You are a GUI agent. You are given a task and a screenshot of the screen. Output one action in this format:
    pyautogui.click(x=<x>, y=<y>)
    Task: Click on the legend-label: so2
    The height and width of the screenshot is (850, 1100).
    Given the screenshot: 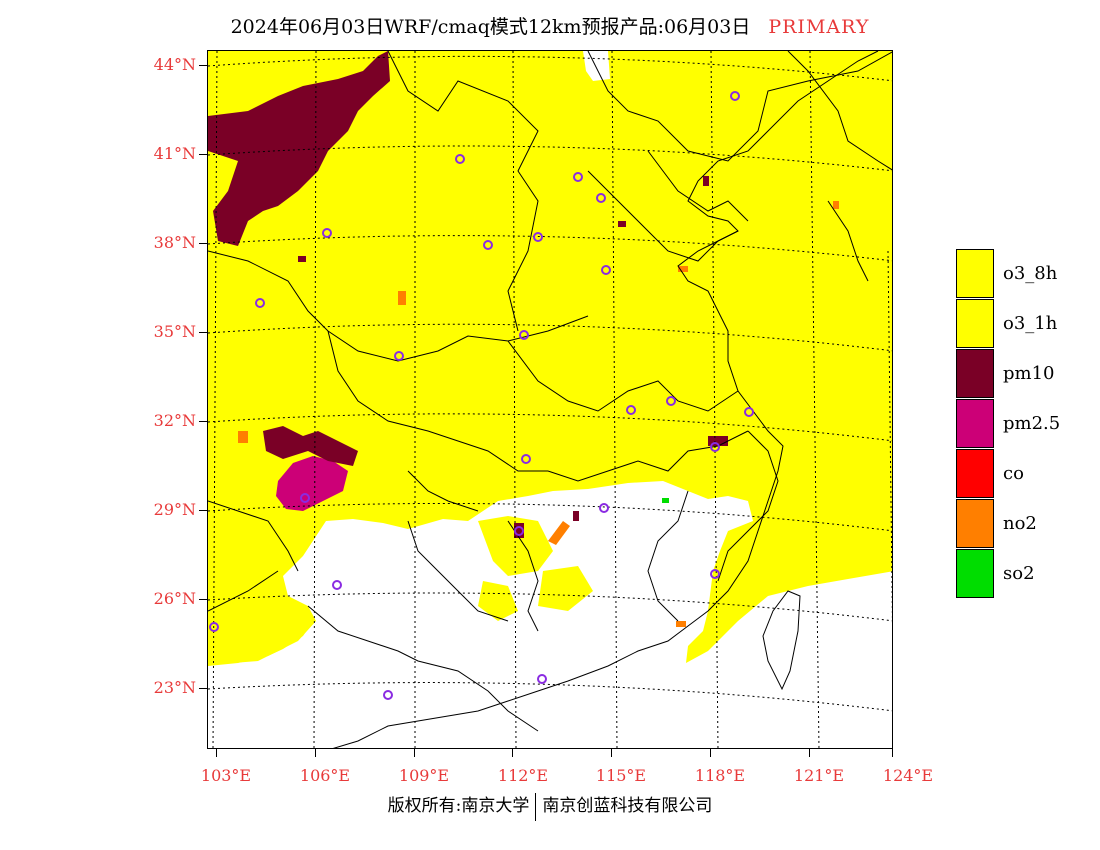 What is the action you would take?
    pyautogui.click(x=1019, y=573)
    